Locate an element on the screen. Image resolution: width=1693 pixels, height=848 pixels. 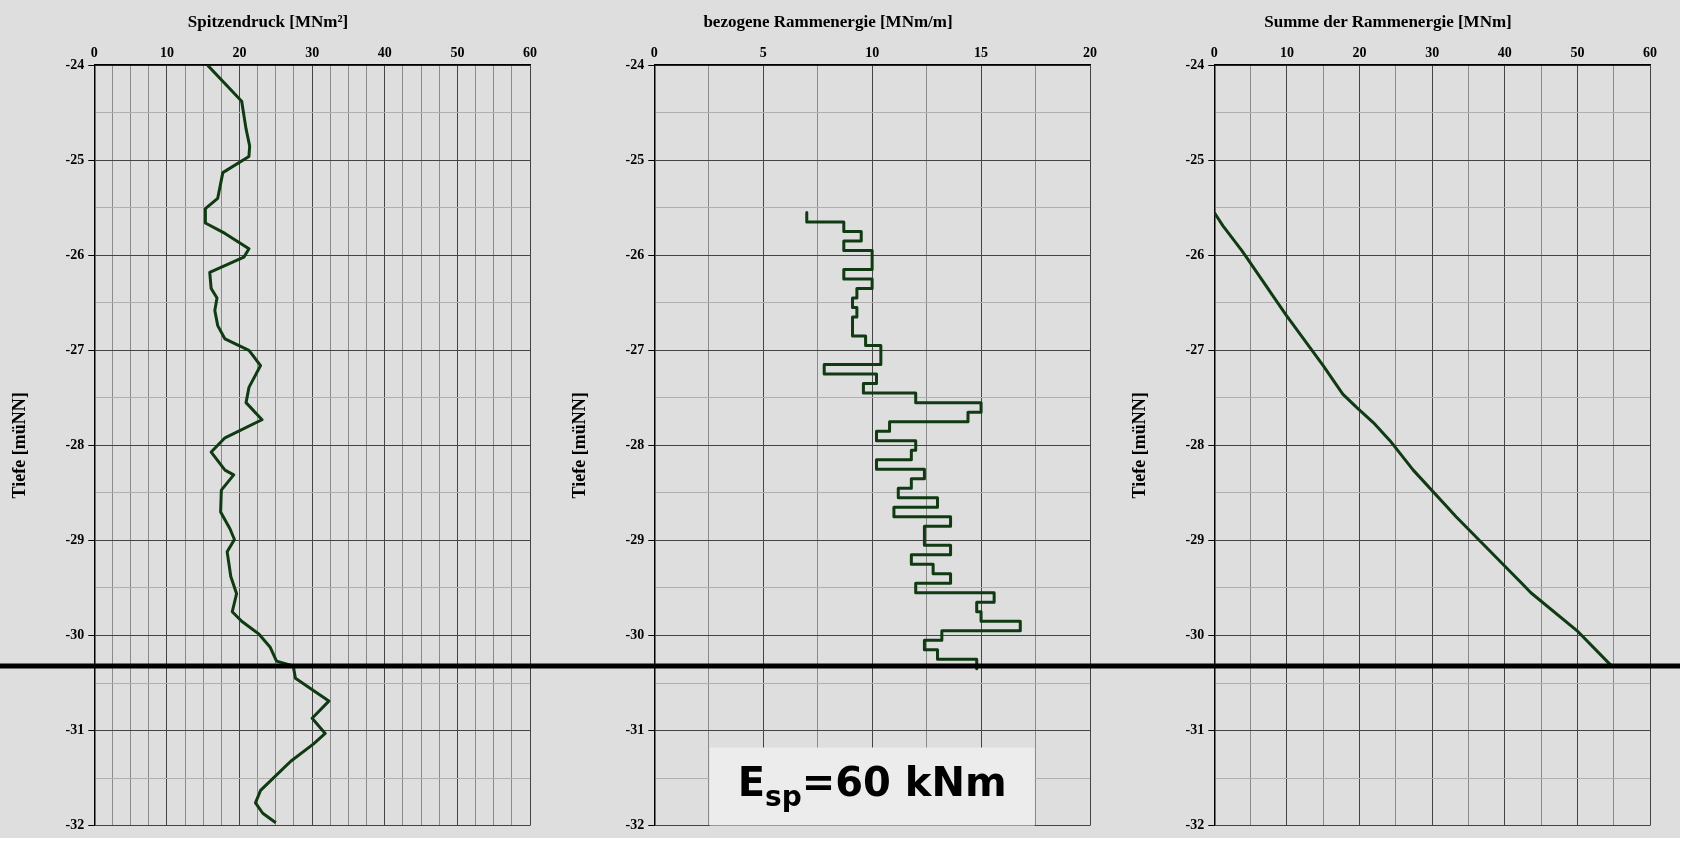
chart-title: Spitzendruck [MNm²] is located at coordinates (268, 21).